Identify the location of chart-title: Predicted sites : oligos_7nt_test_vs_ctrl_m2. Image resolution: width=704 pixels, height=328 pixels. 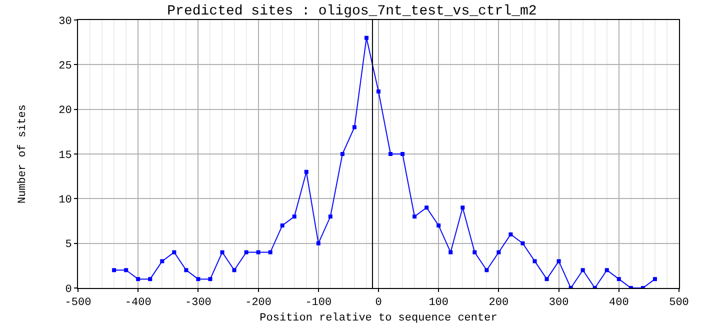
(352, 12).